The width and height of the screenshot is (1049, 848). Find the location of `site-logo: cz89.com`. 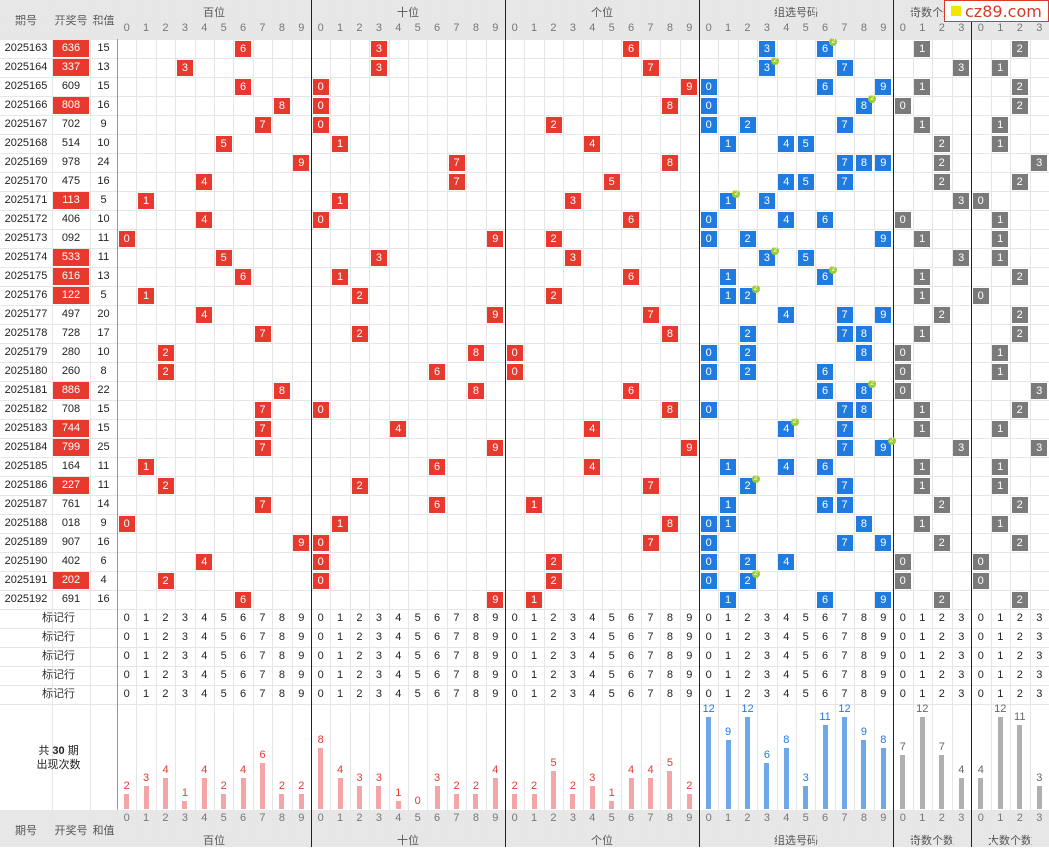

site-logo: cz89.com is located at coordinates (996, 11).